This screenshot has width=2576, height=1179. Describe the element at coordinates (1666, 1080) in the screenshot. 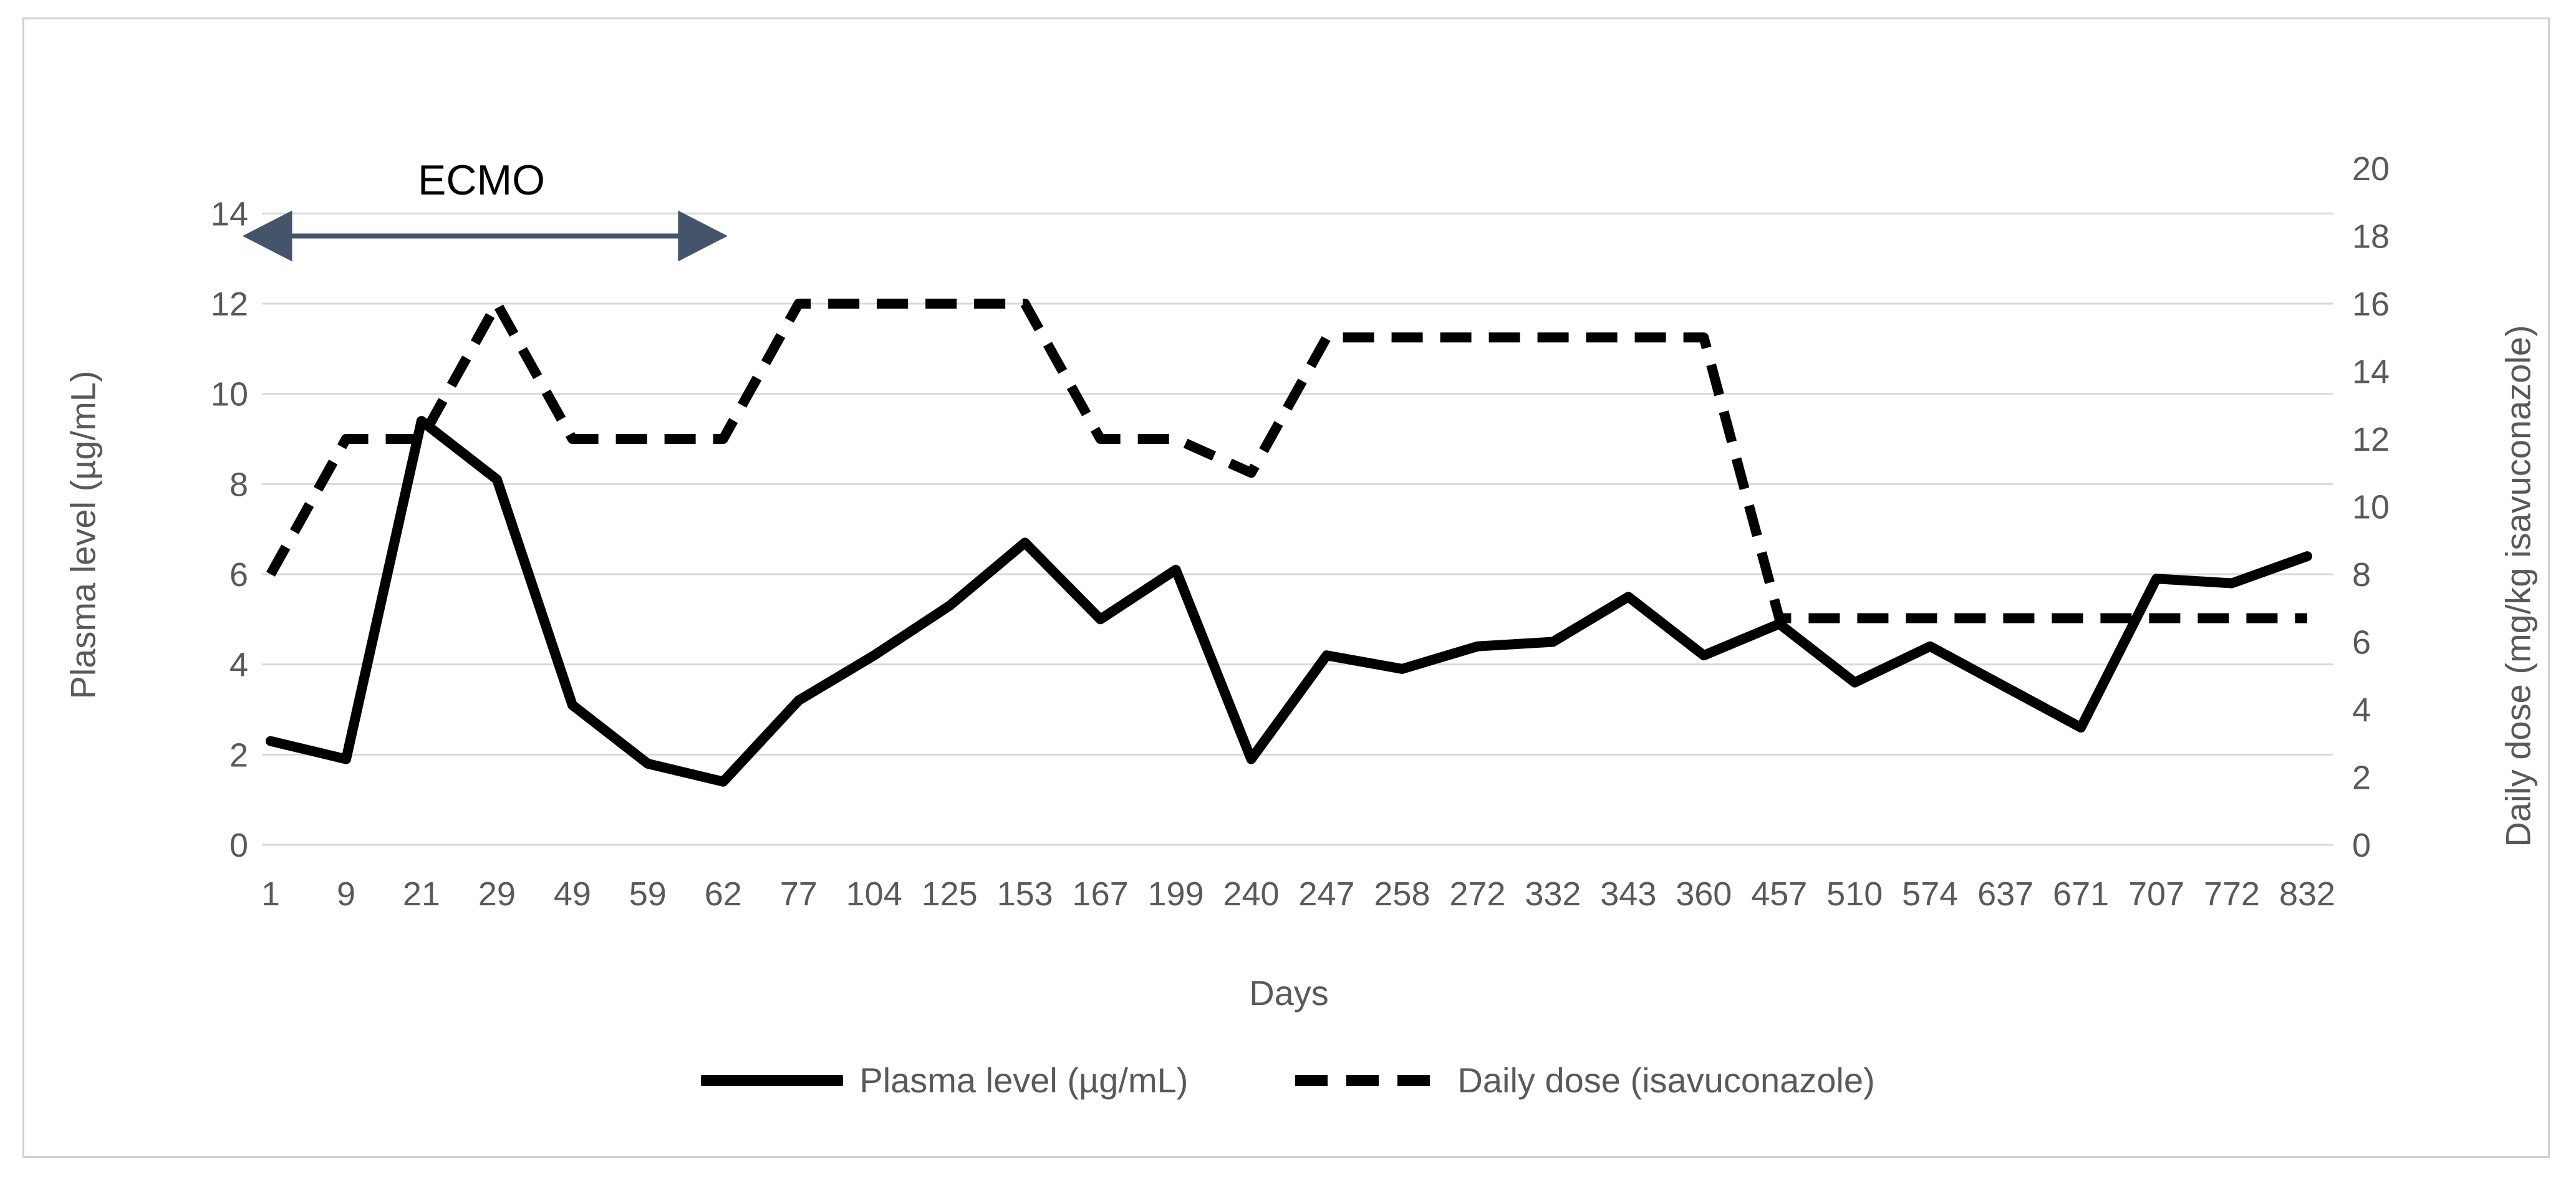

I see `legend-label-dose: Daily dose (isavuconazole)` at that location.